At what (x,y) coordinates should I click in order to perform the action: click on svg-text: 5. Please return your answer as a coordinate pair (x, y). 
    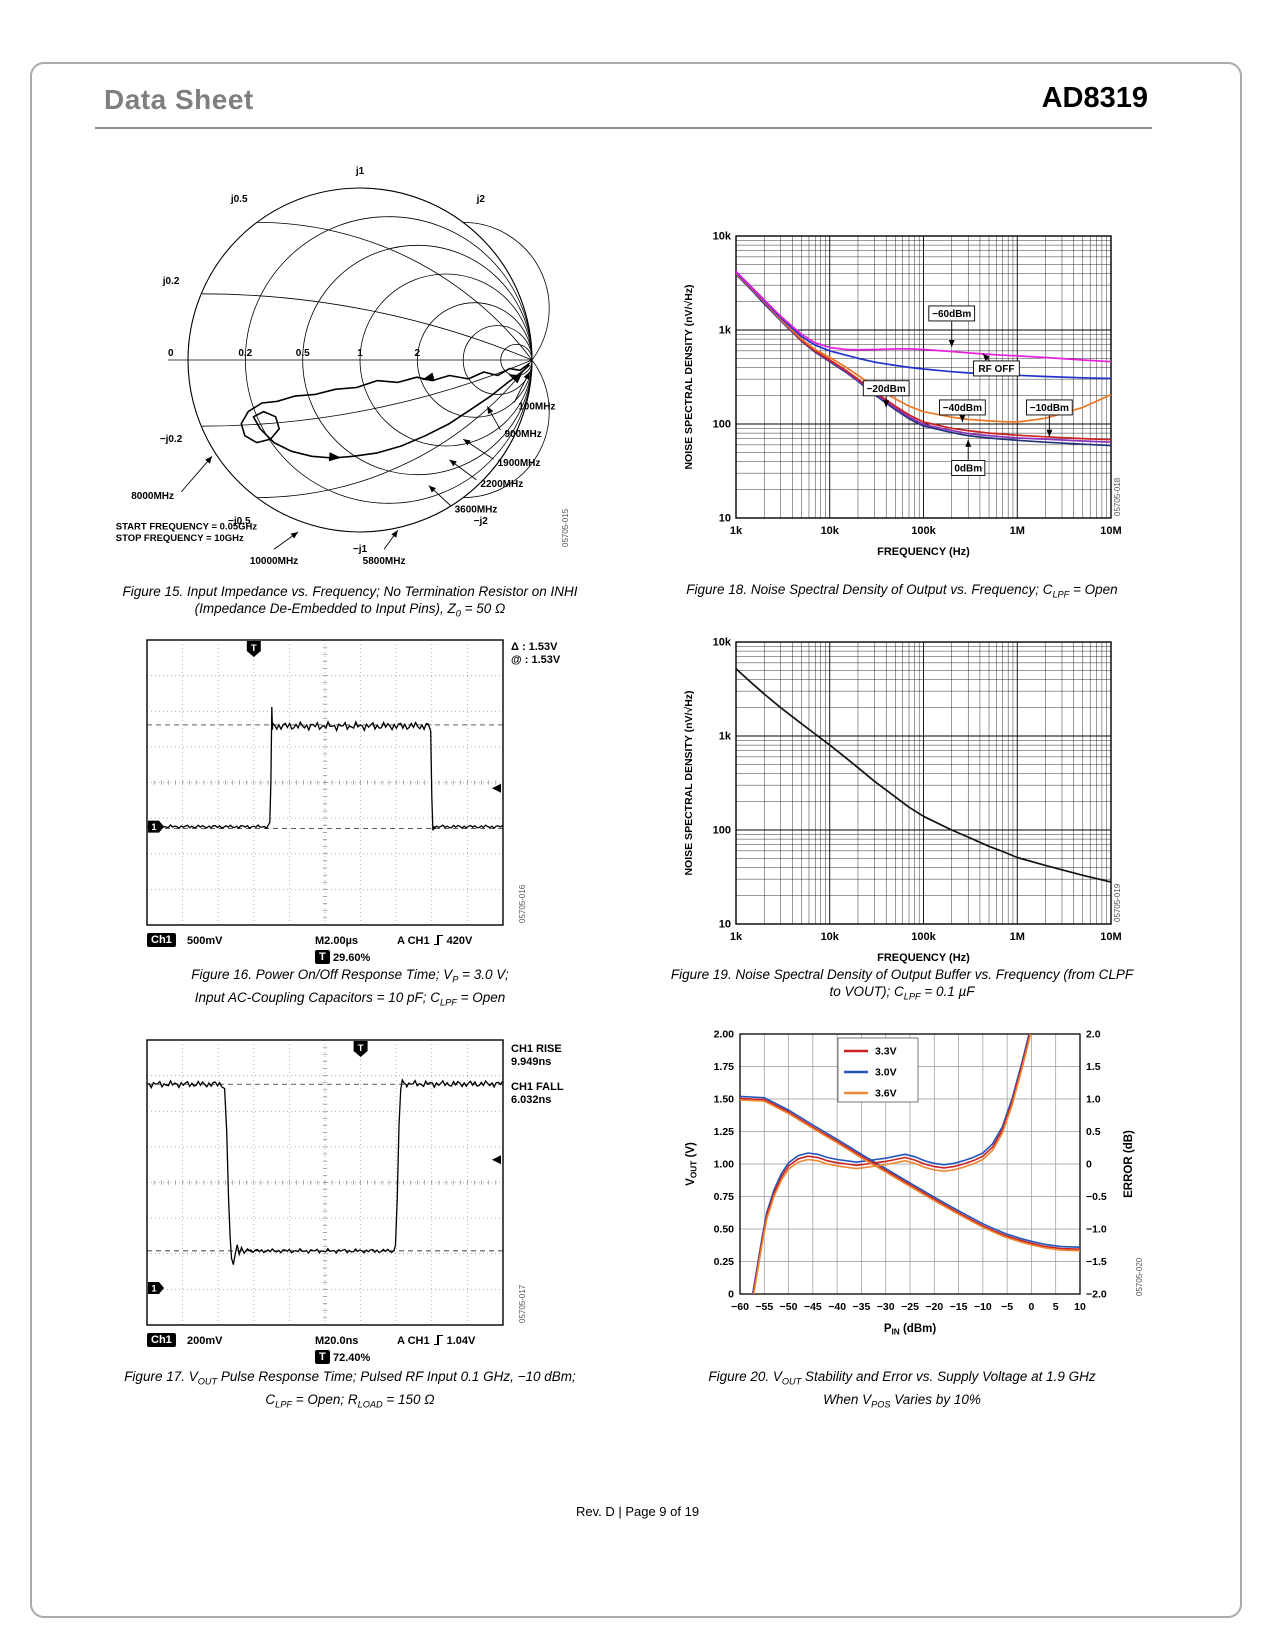
    Looking at the image, I should click on (1056, 1307).